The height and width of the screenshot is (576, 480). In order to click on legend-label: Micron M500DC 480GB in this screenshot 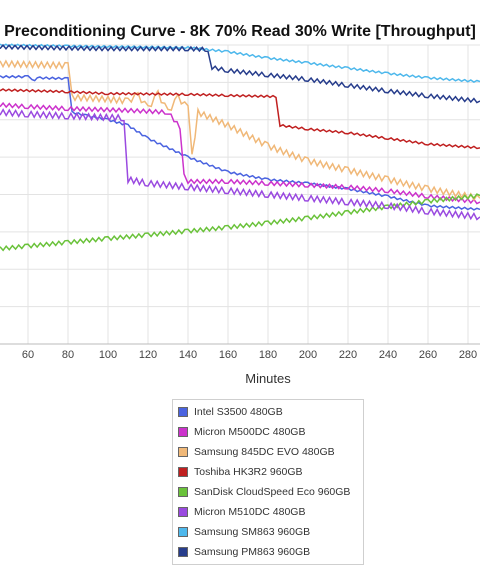, I will do `click(250, 432)`.